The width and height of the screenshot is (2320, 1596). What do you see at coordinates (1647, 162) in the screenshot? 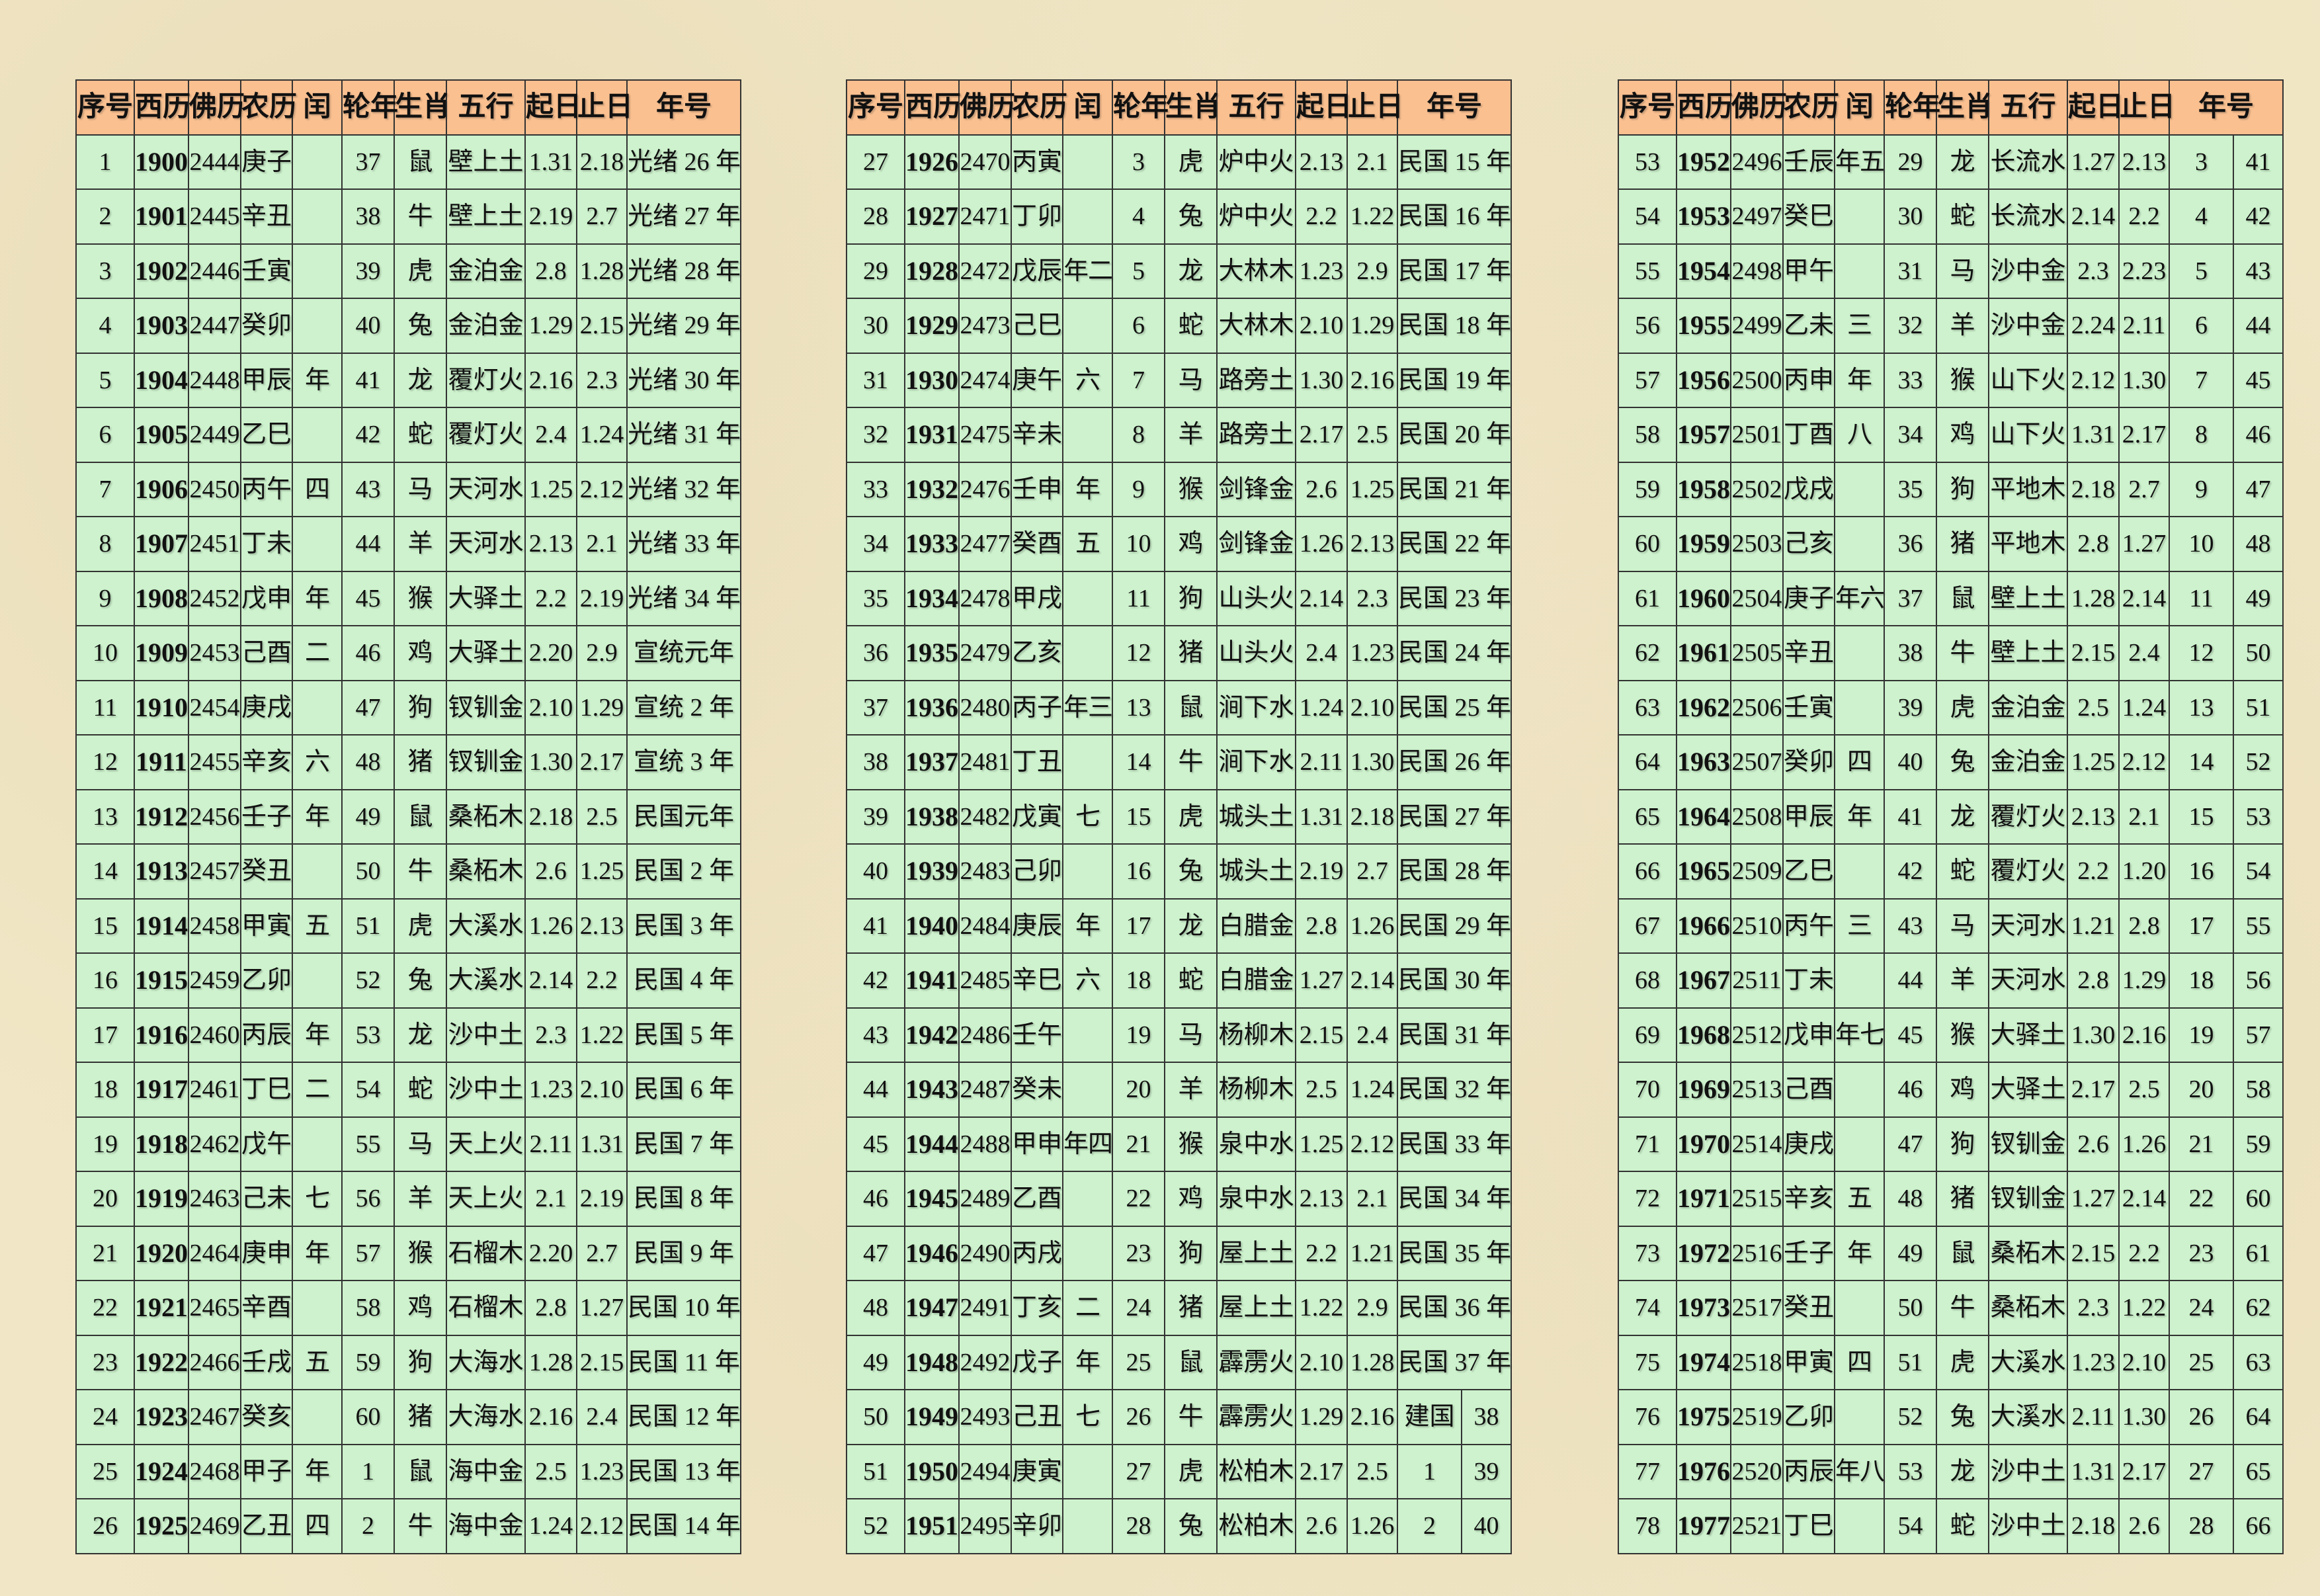
I see `cell-seq: 53` at bounding box center [1647, 162].